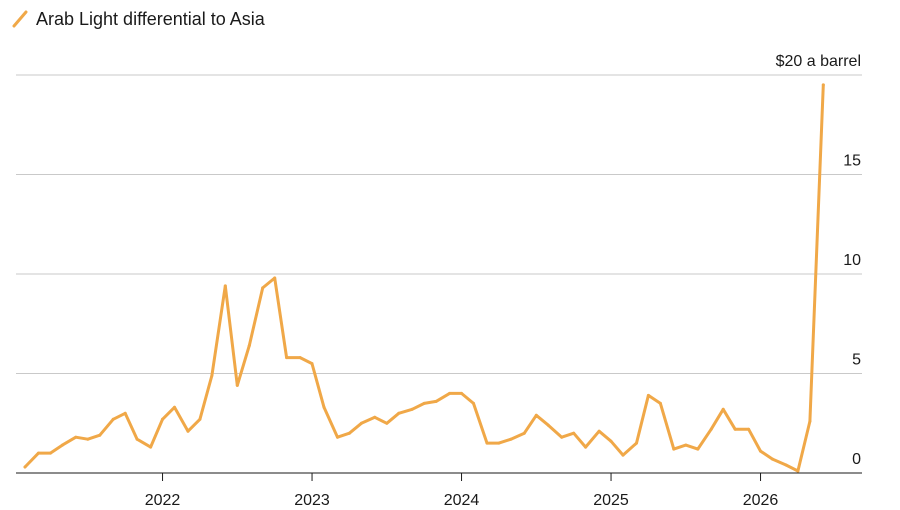  What do you see at coordinates (151, 19) in the screenshot?
I see `legend-label: Arab Light differential to Asia` at bounding box center [151, 19].